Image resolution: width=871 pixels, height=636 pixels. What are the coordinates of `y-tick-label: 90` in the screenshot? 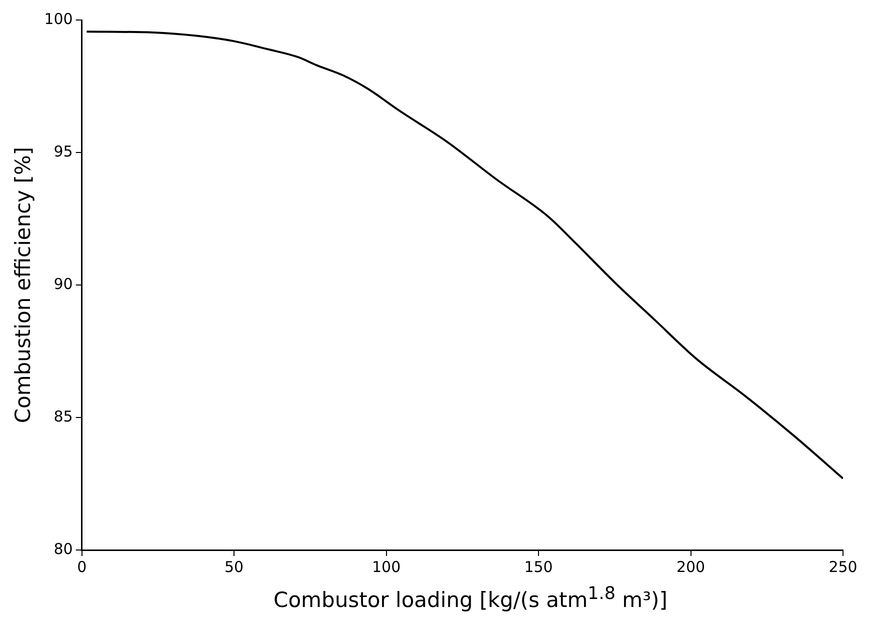 It's located at (63, 283).